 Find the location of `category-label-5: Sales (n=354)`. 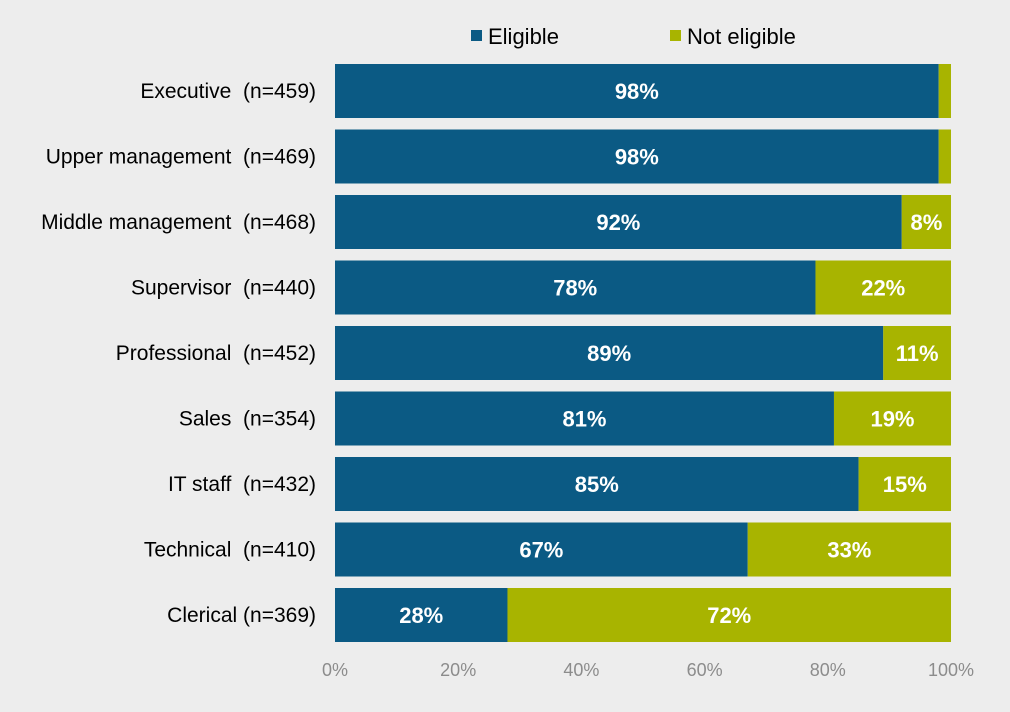

category-label-5: Sales (n=354) is located at coordinates (247, 419).